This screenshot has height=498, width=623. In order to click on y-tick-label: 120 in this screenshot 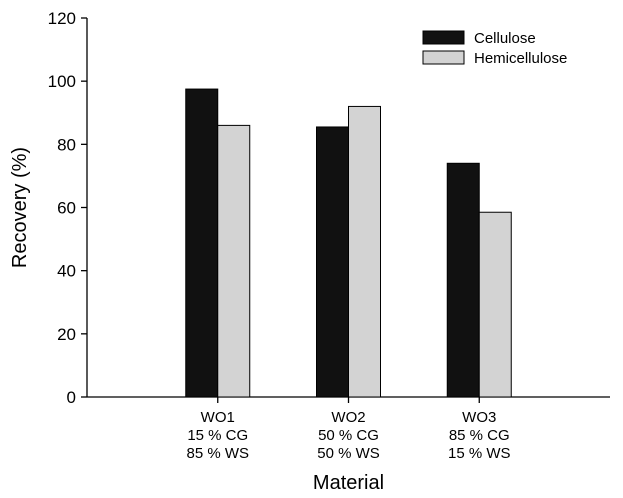, I will do `click(62, 18)`.